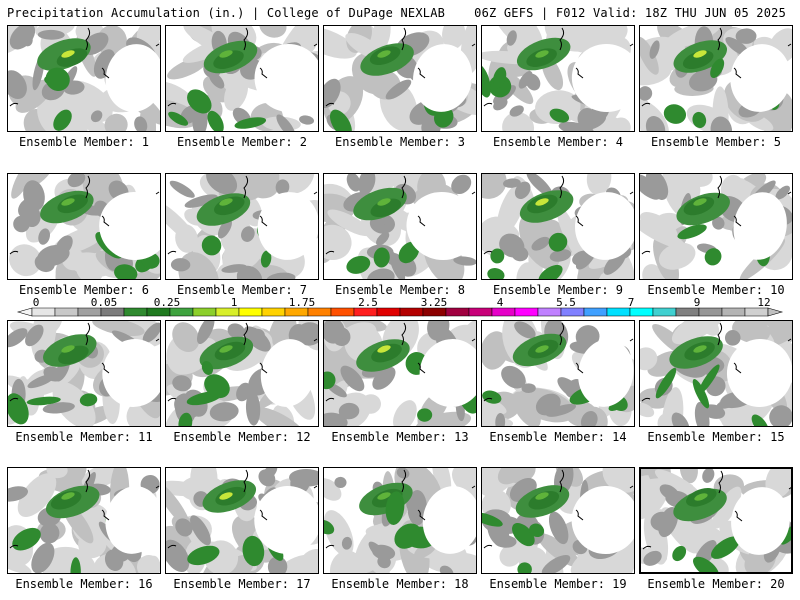  I want to click on colorbar-tick-label: 5.5, so click(566, 302).